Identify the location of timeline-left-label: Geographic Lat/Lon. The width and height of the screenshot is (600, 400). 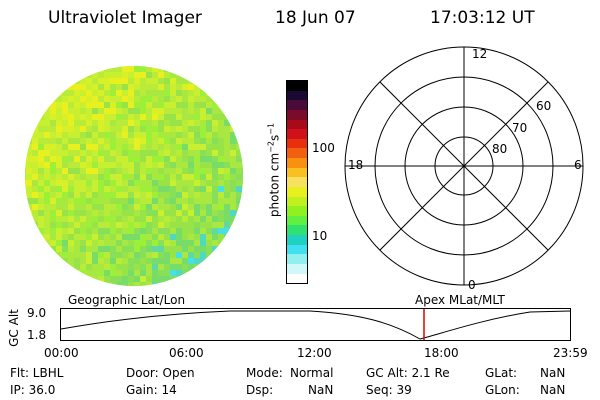
(127, 300).